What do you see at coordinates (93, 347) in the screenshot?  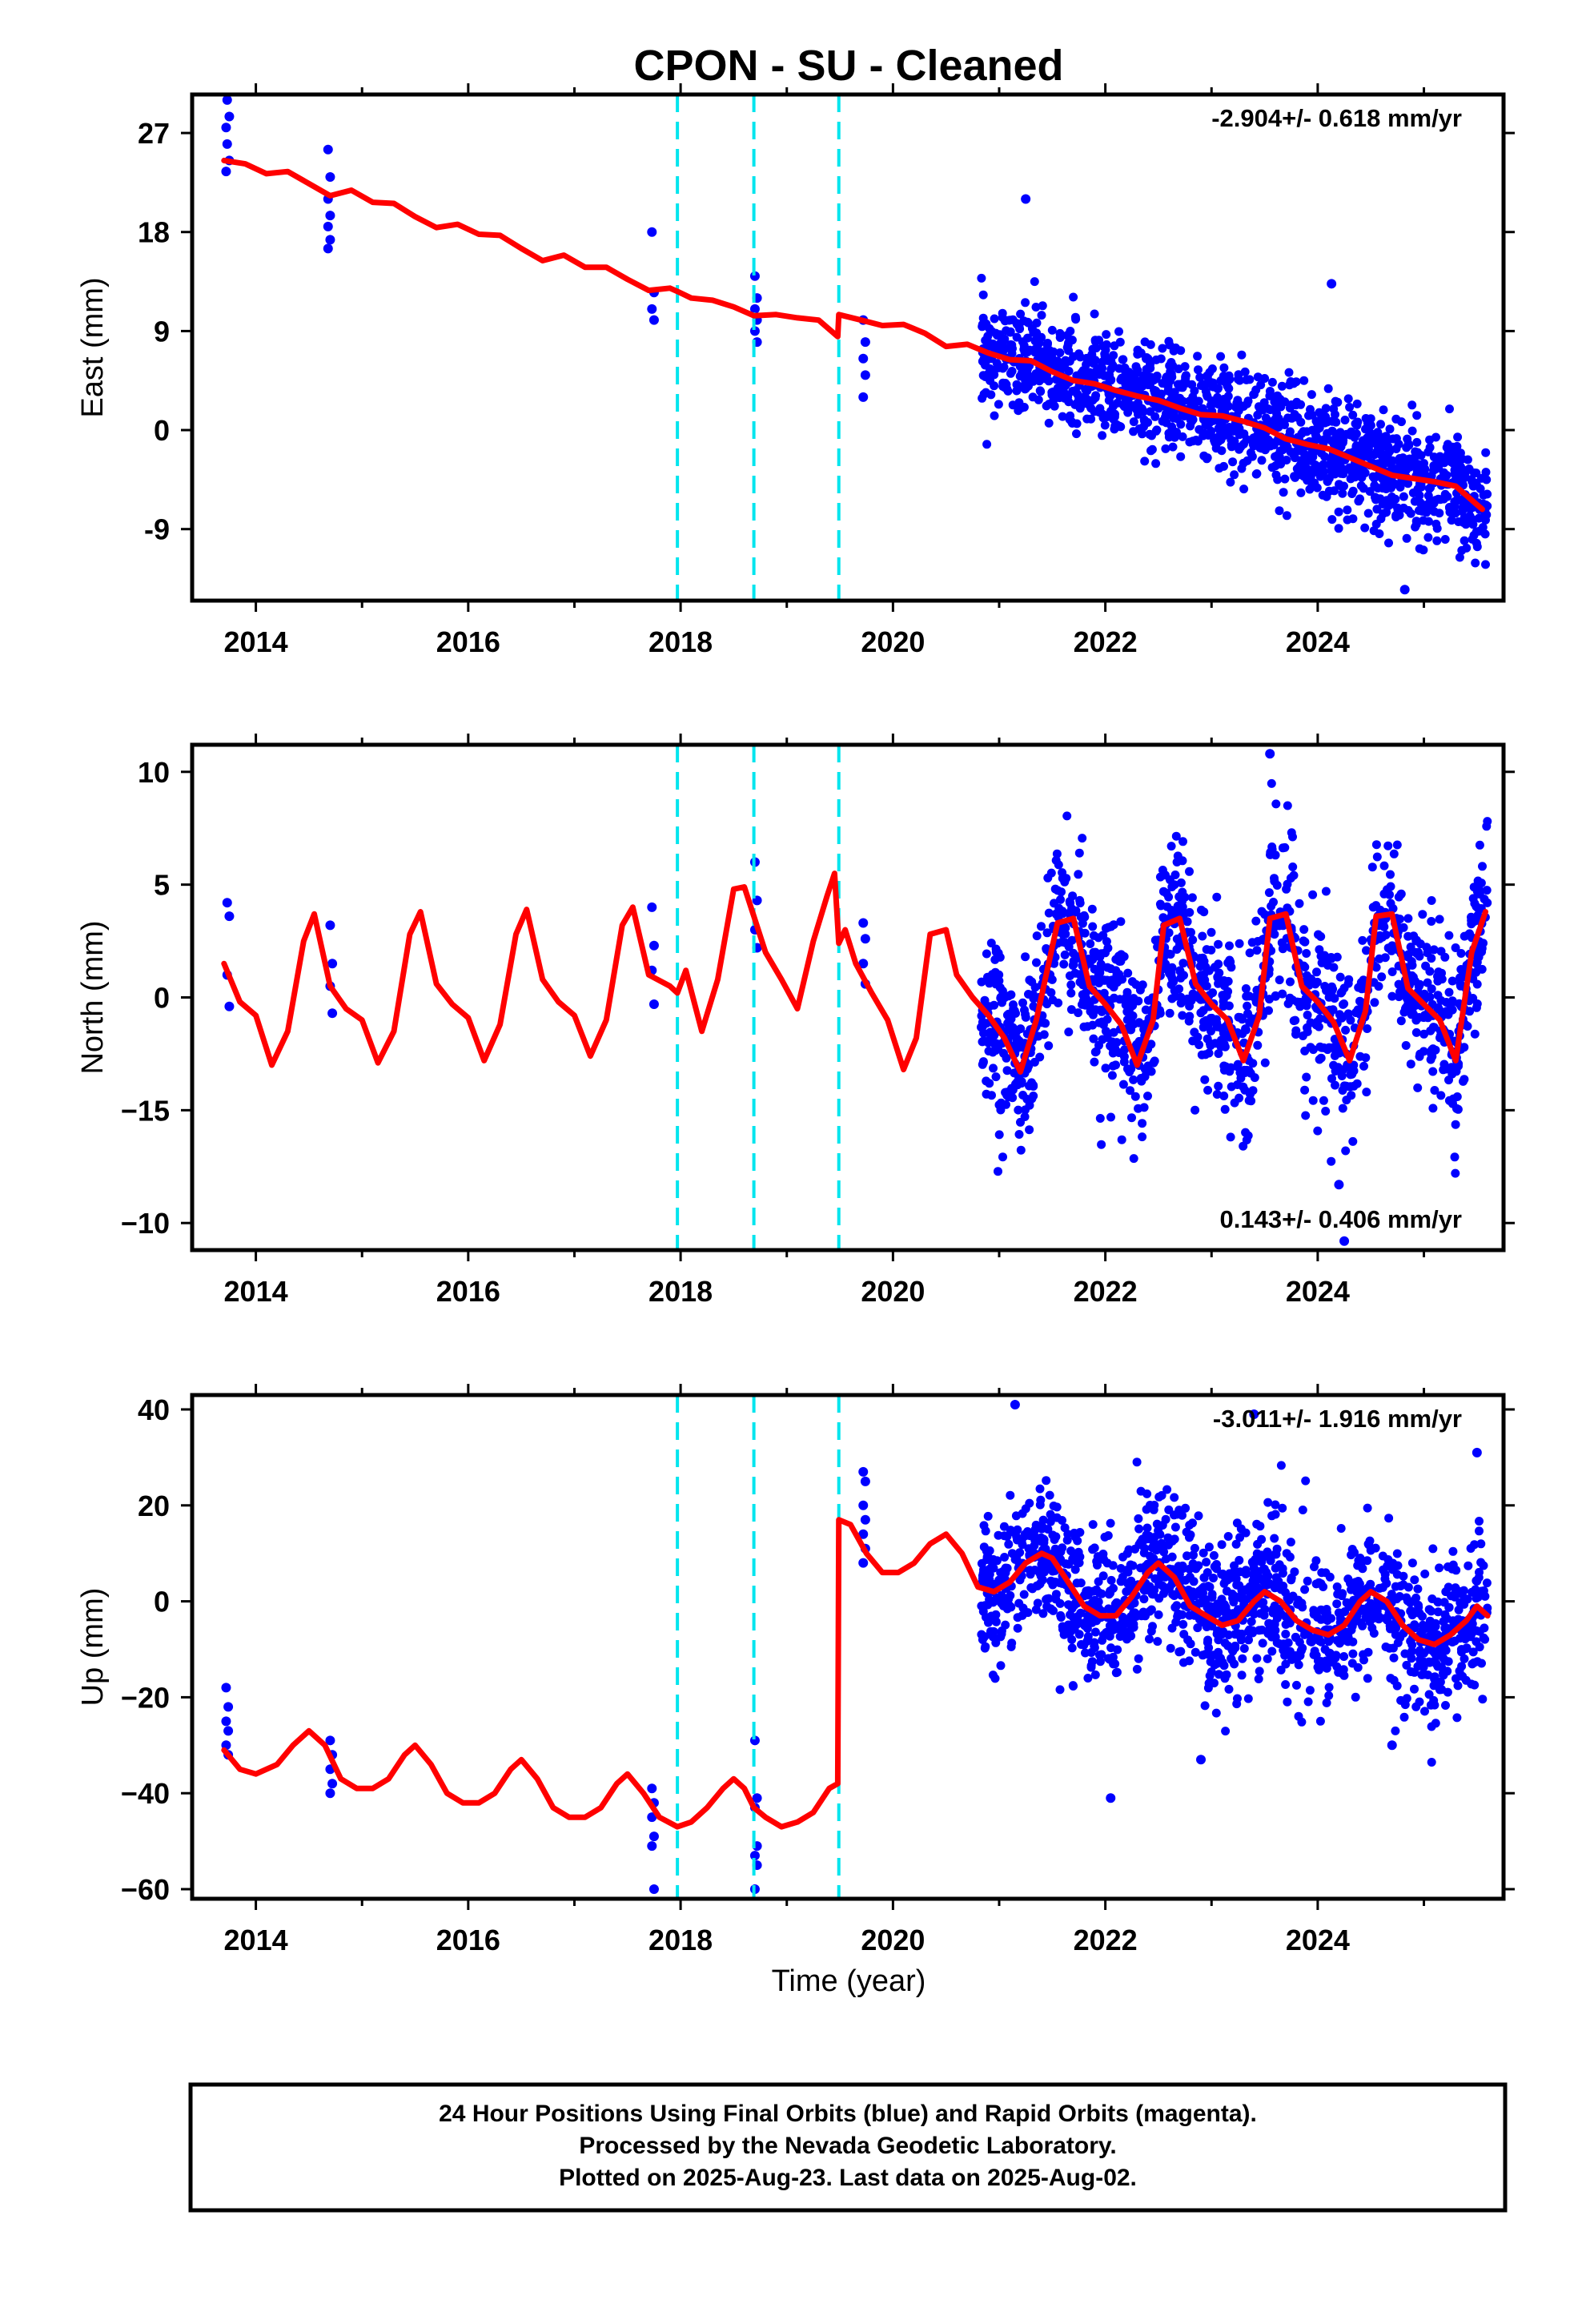 I see `east-y-axis-label: East (mm)` at bounding box center [93, 347].